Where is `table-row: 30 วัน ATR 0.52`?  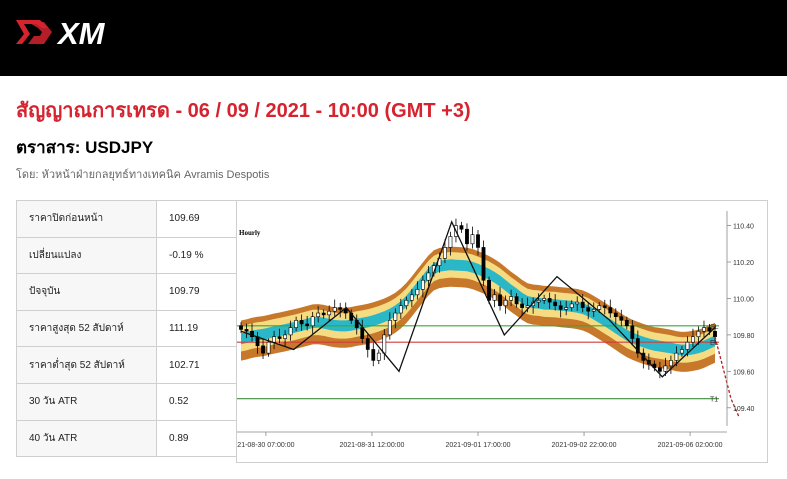 table-row: 30 วัน ATR 0.52 is located at coordinates (126, 401).